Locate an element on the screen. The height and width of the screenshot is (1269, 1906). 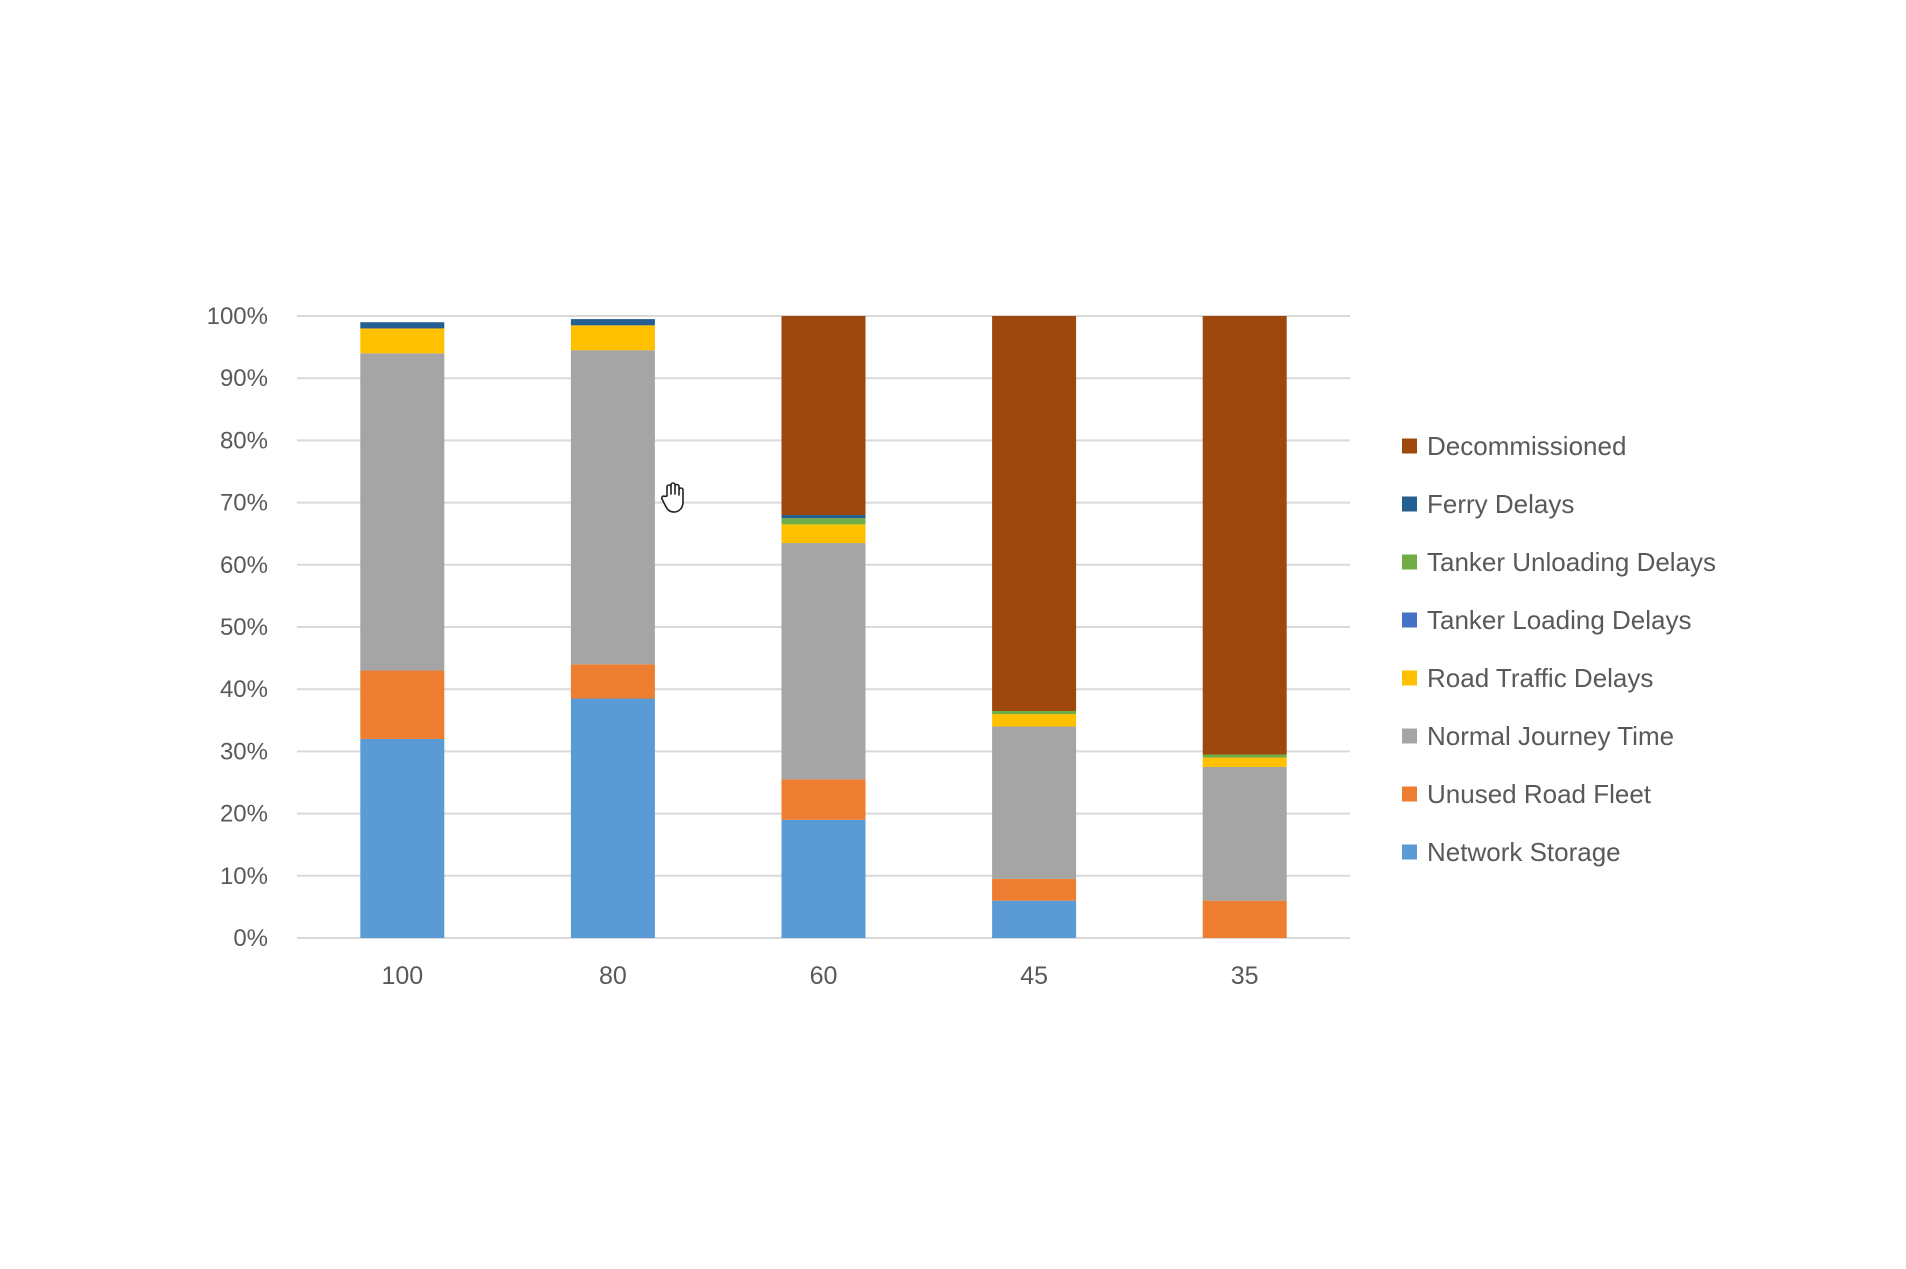
legend-item: Tanker Loading Delays is located at coordinates (1547, 620).